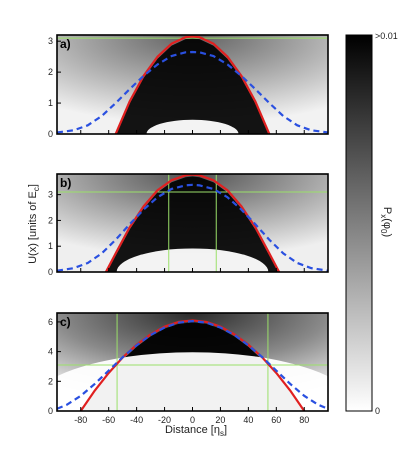 The image size is (415, 465). Describe the element at coordinates (50, 322) in the screenshot. I see `panel-c-y-tick-label: 6` at that location.